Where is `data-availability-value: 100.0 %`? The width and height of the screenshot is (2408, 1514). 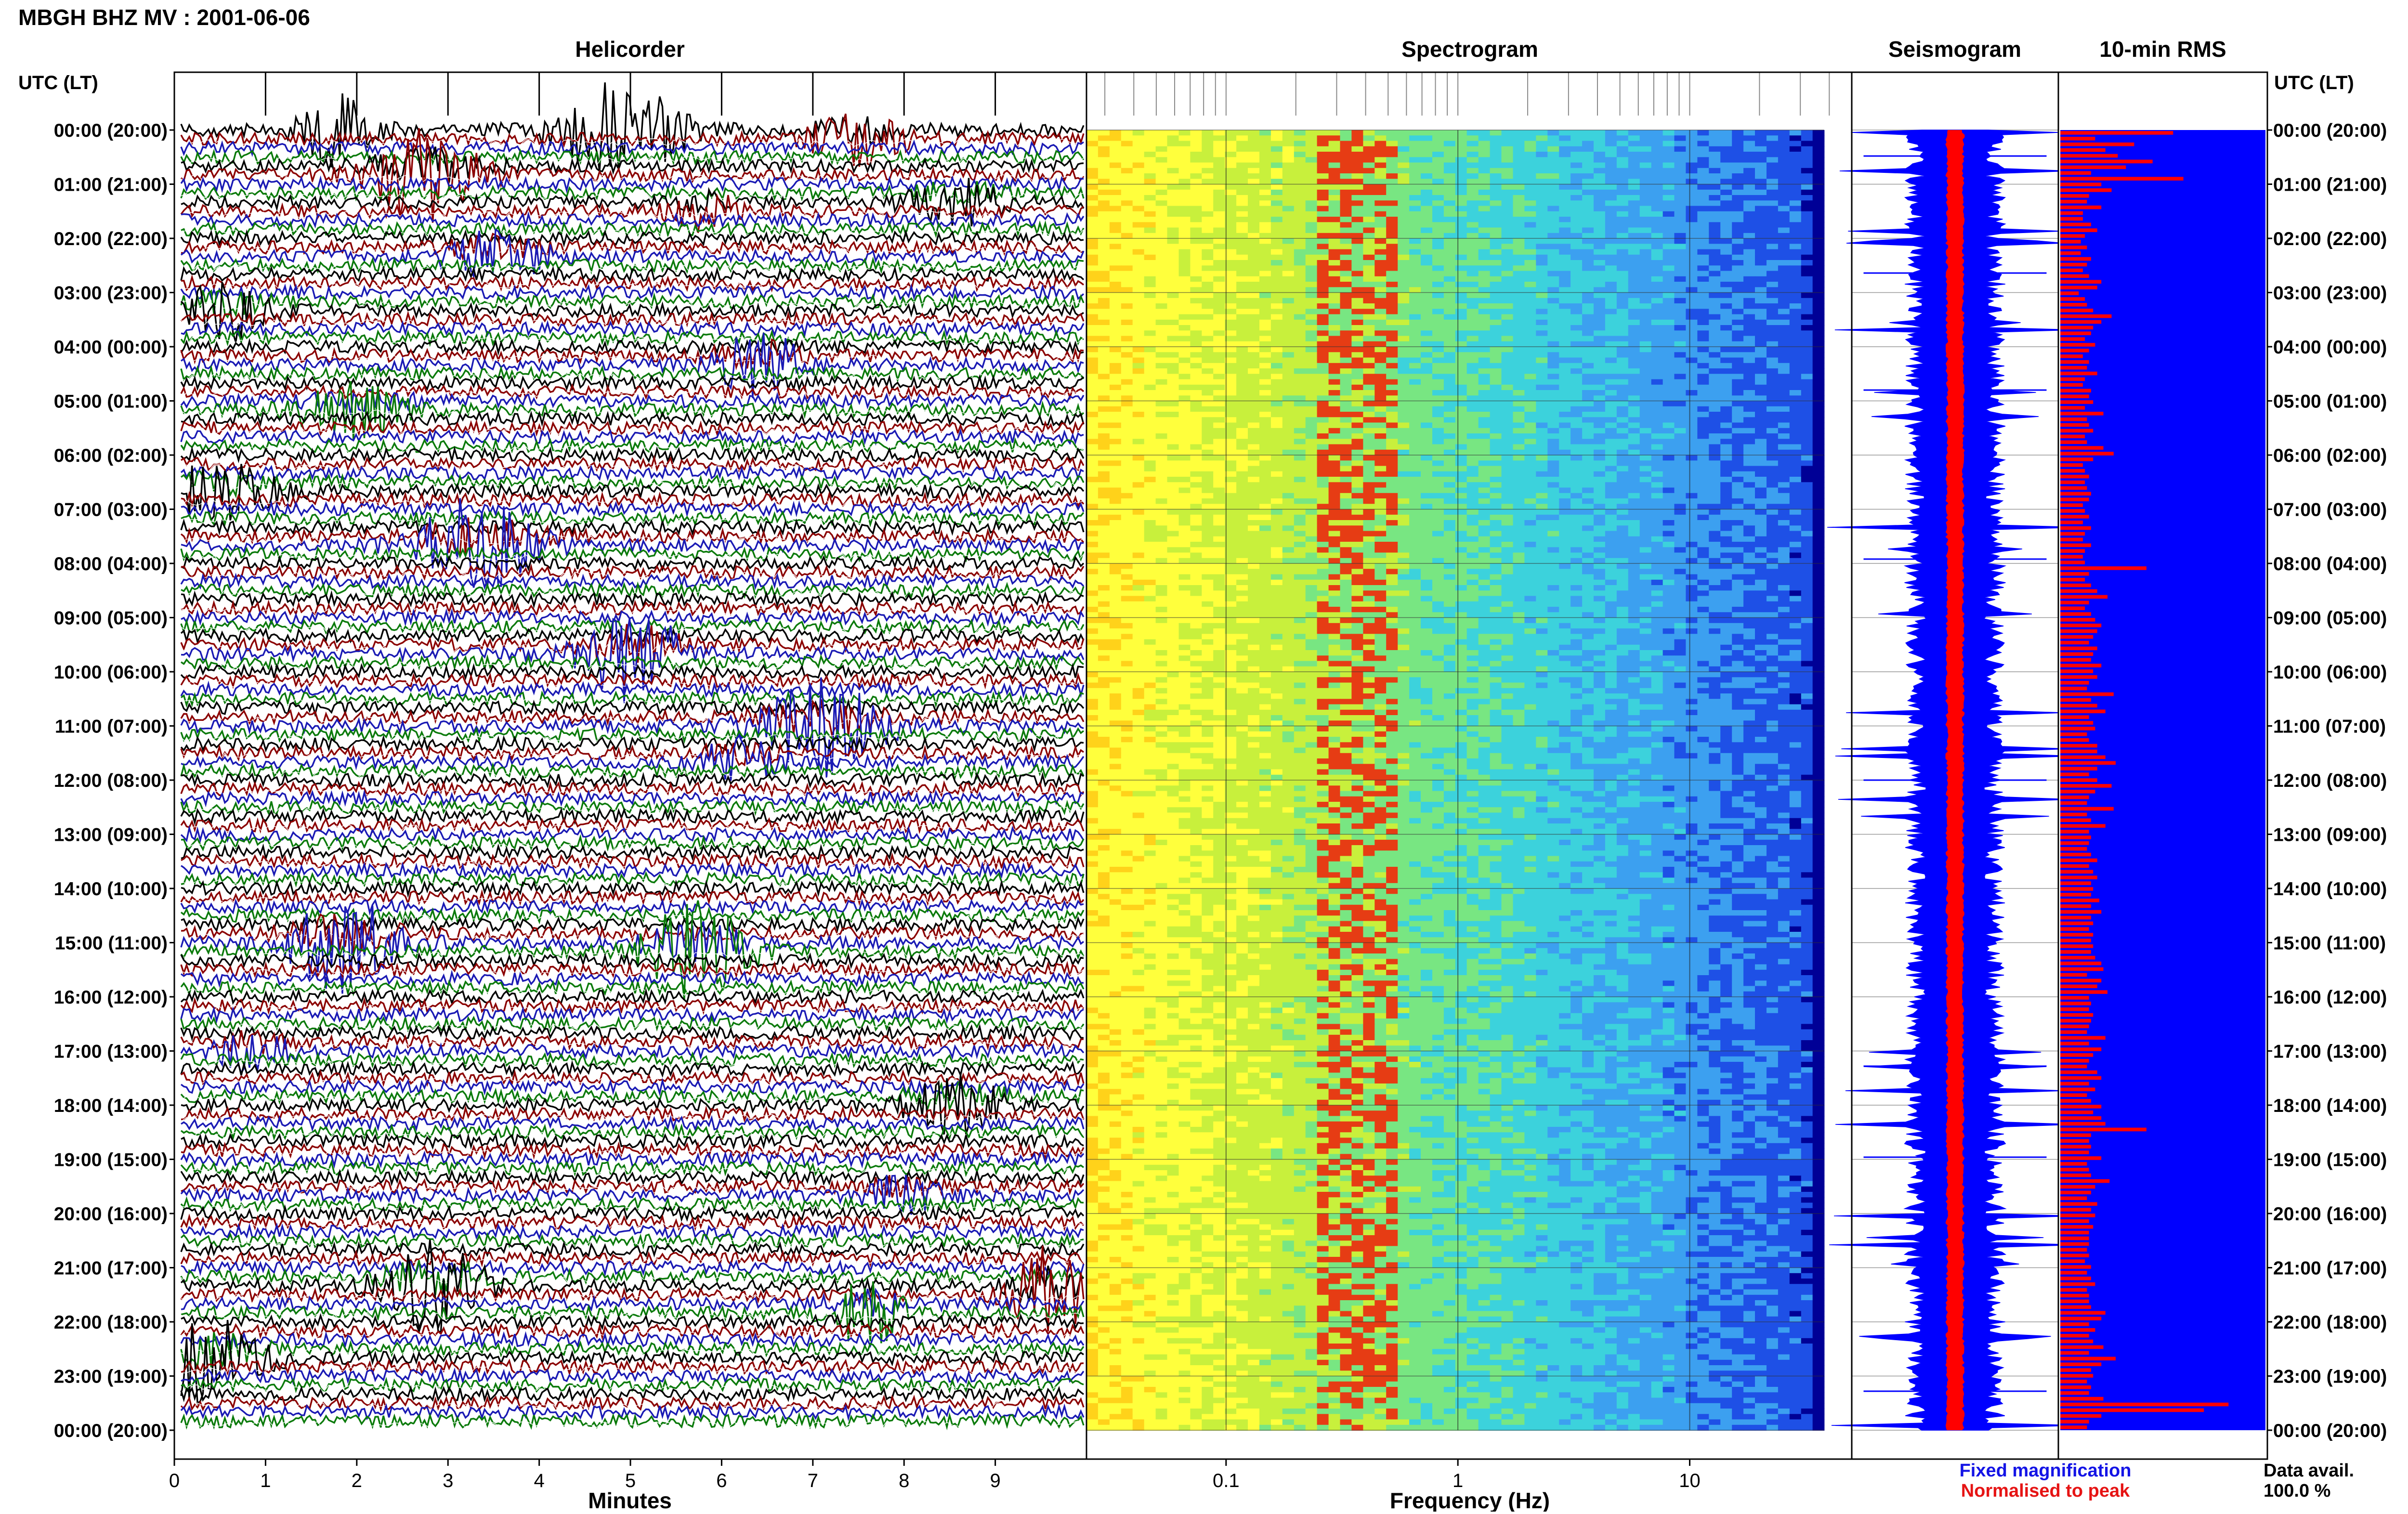
data-availability-value: 100.0 % is located at coordinates (2297, 1491).